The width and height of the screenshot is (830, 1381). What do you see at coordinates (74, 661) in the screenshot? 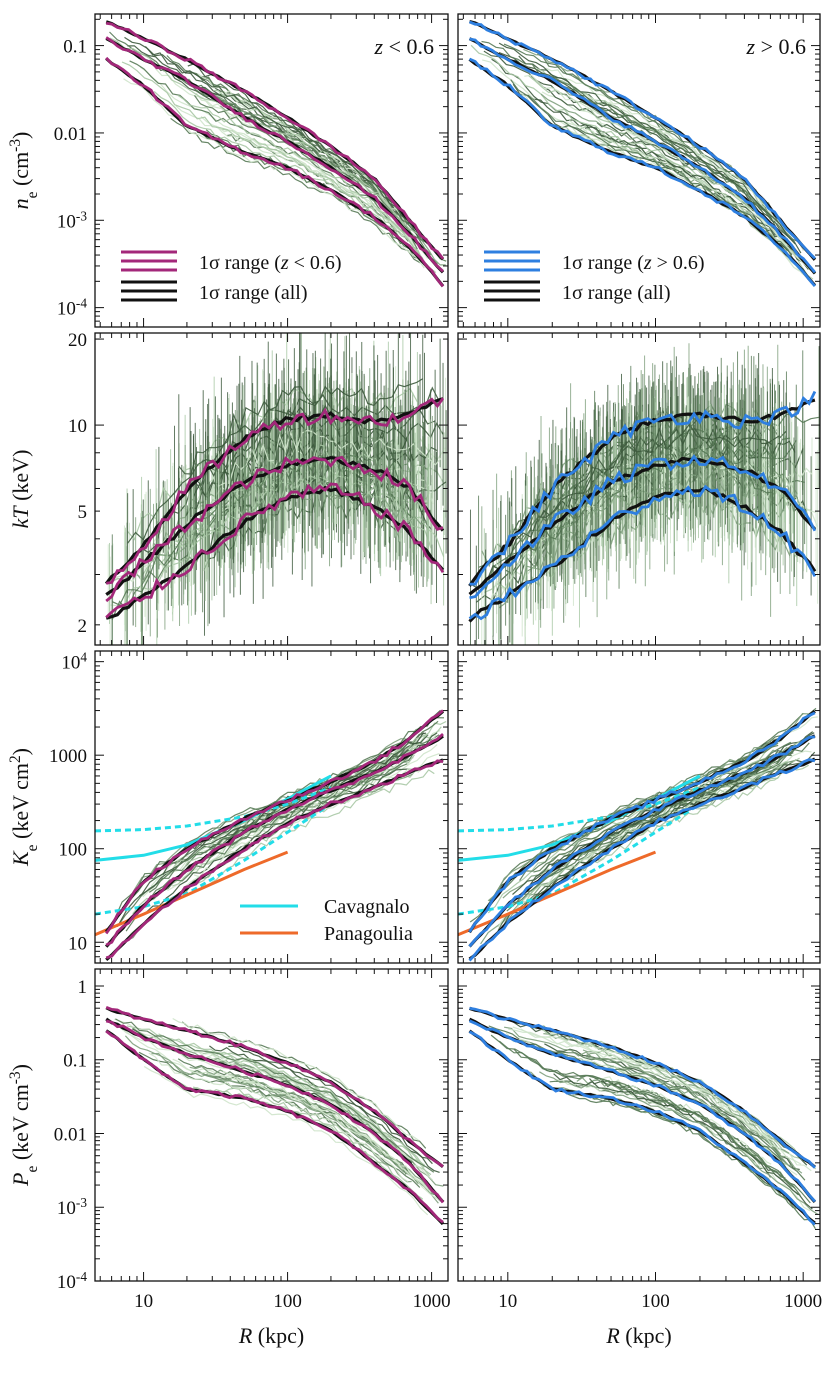
I see `y-tick-label: 10⁴` at bounding box center [74, 661].